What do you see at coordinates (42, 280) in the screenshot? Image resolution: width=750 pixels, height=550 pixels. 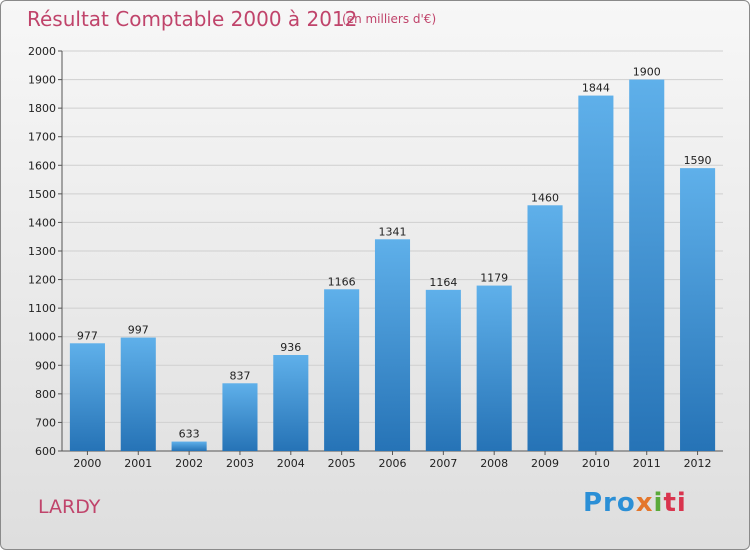 I see `y-tick-label: 1200` at bounding box center [42, 280].